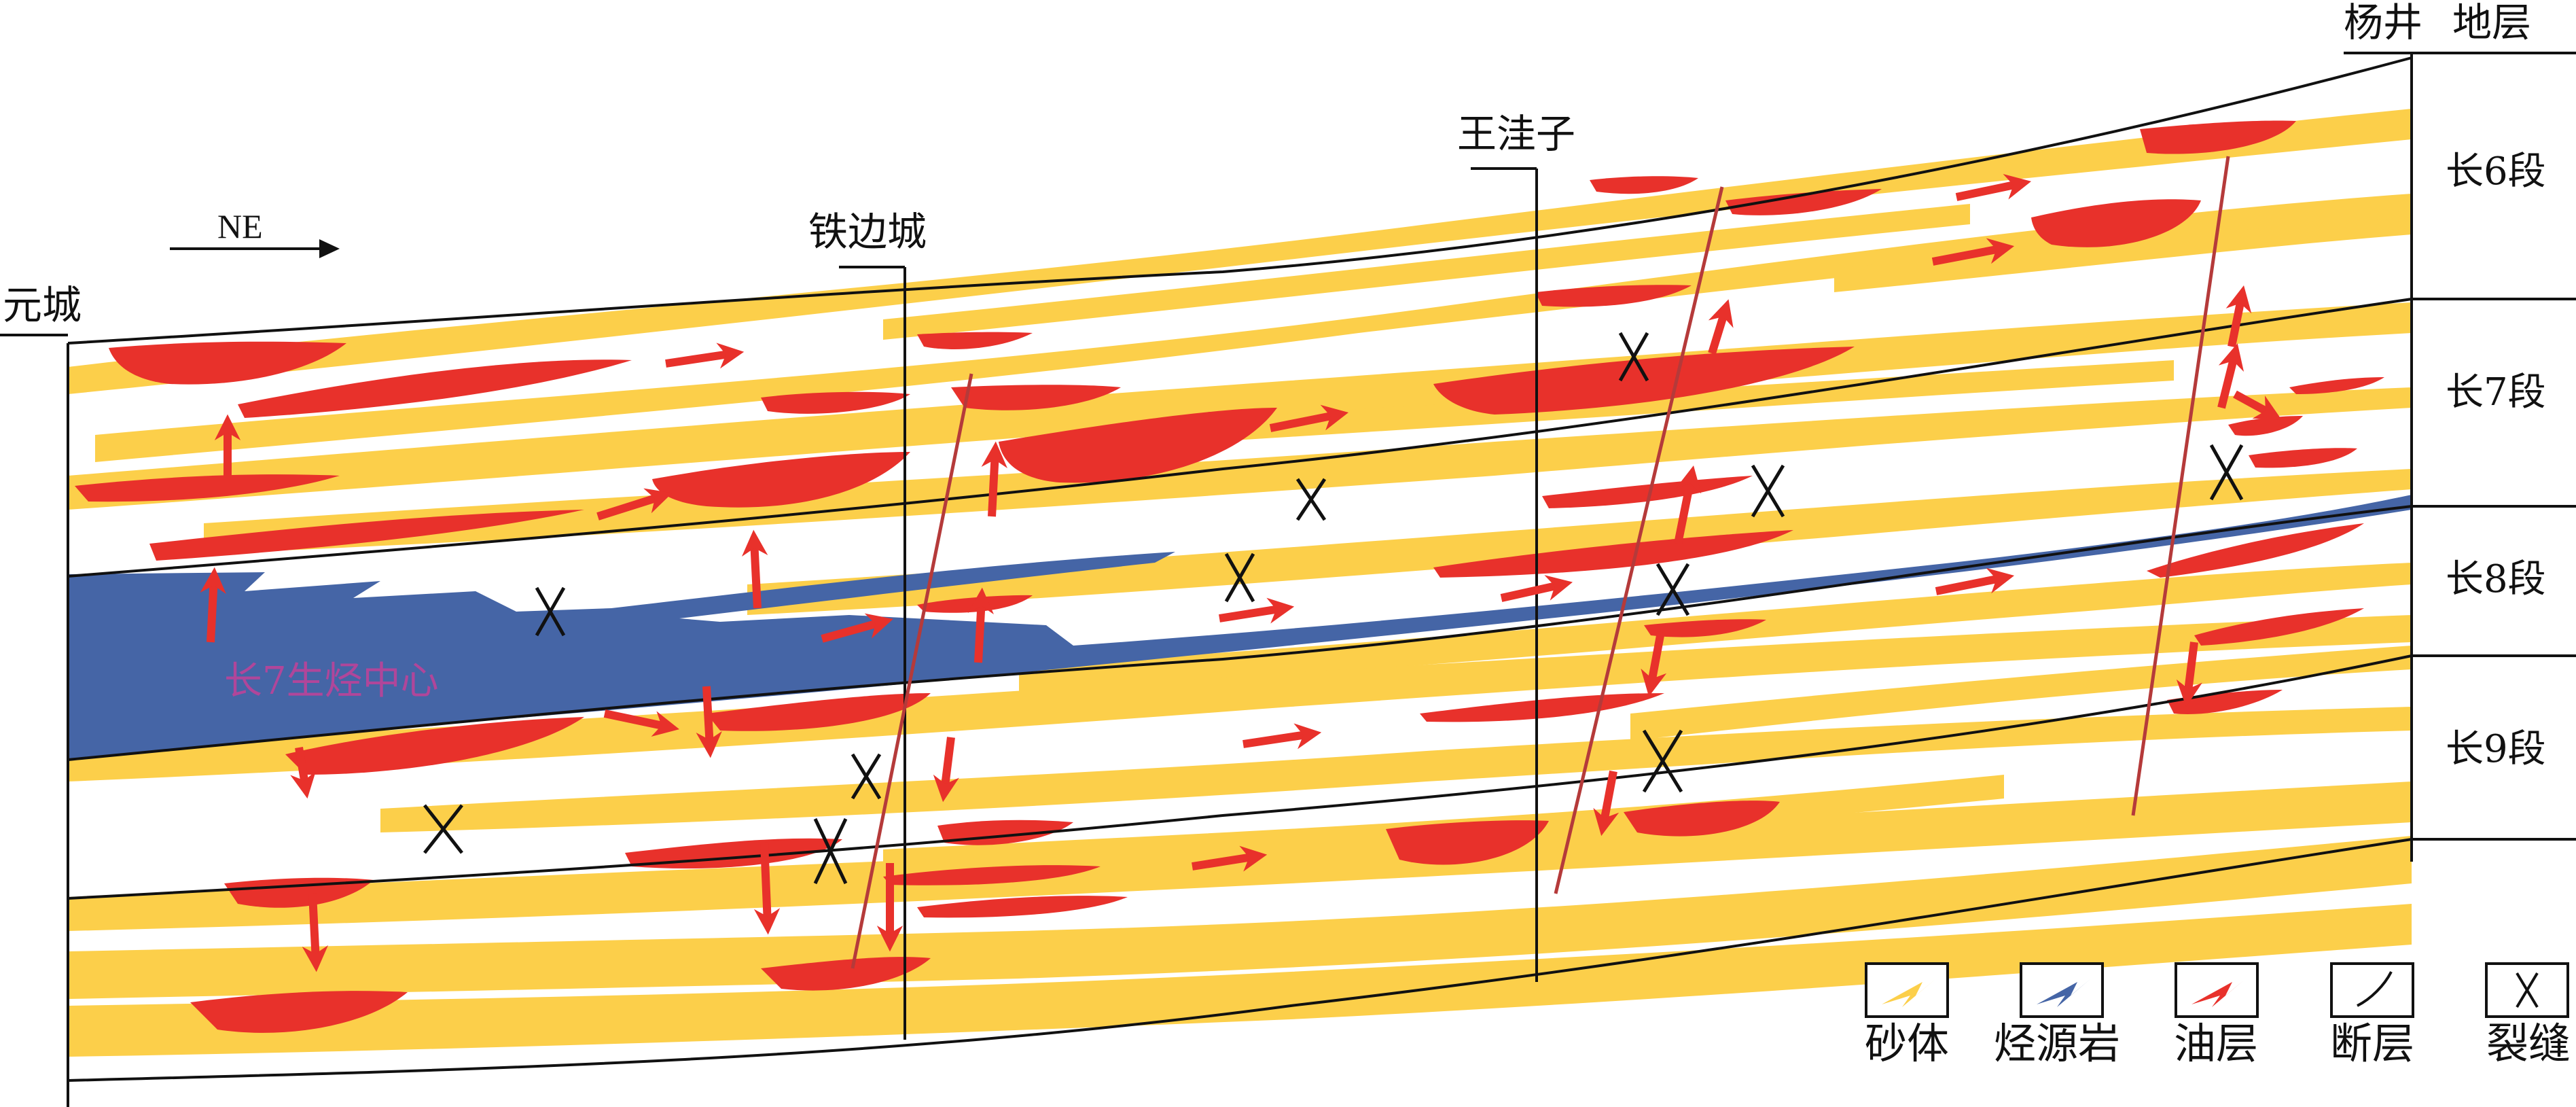 This screenshot has width=2576, height=1107. Describe the element at coordinates (2383, 23) in the screenshot. I see `well-label-yangjing: 杨井` at that location.